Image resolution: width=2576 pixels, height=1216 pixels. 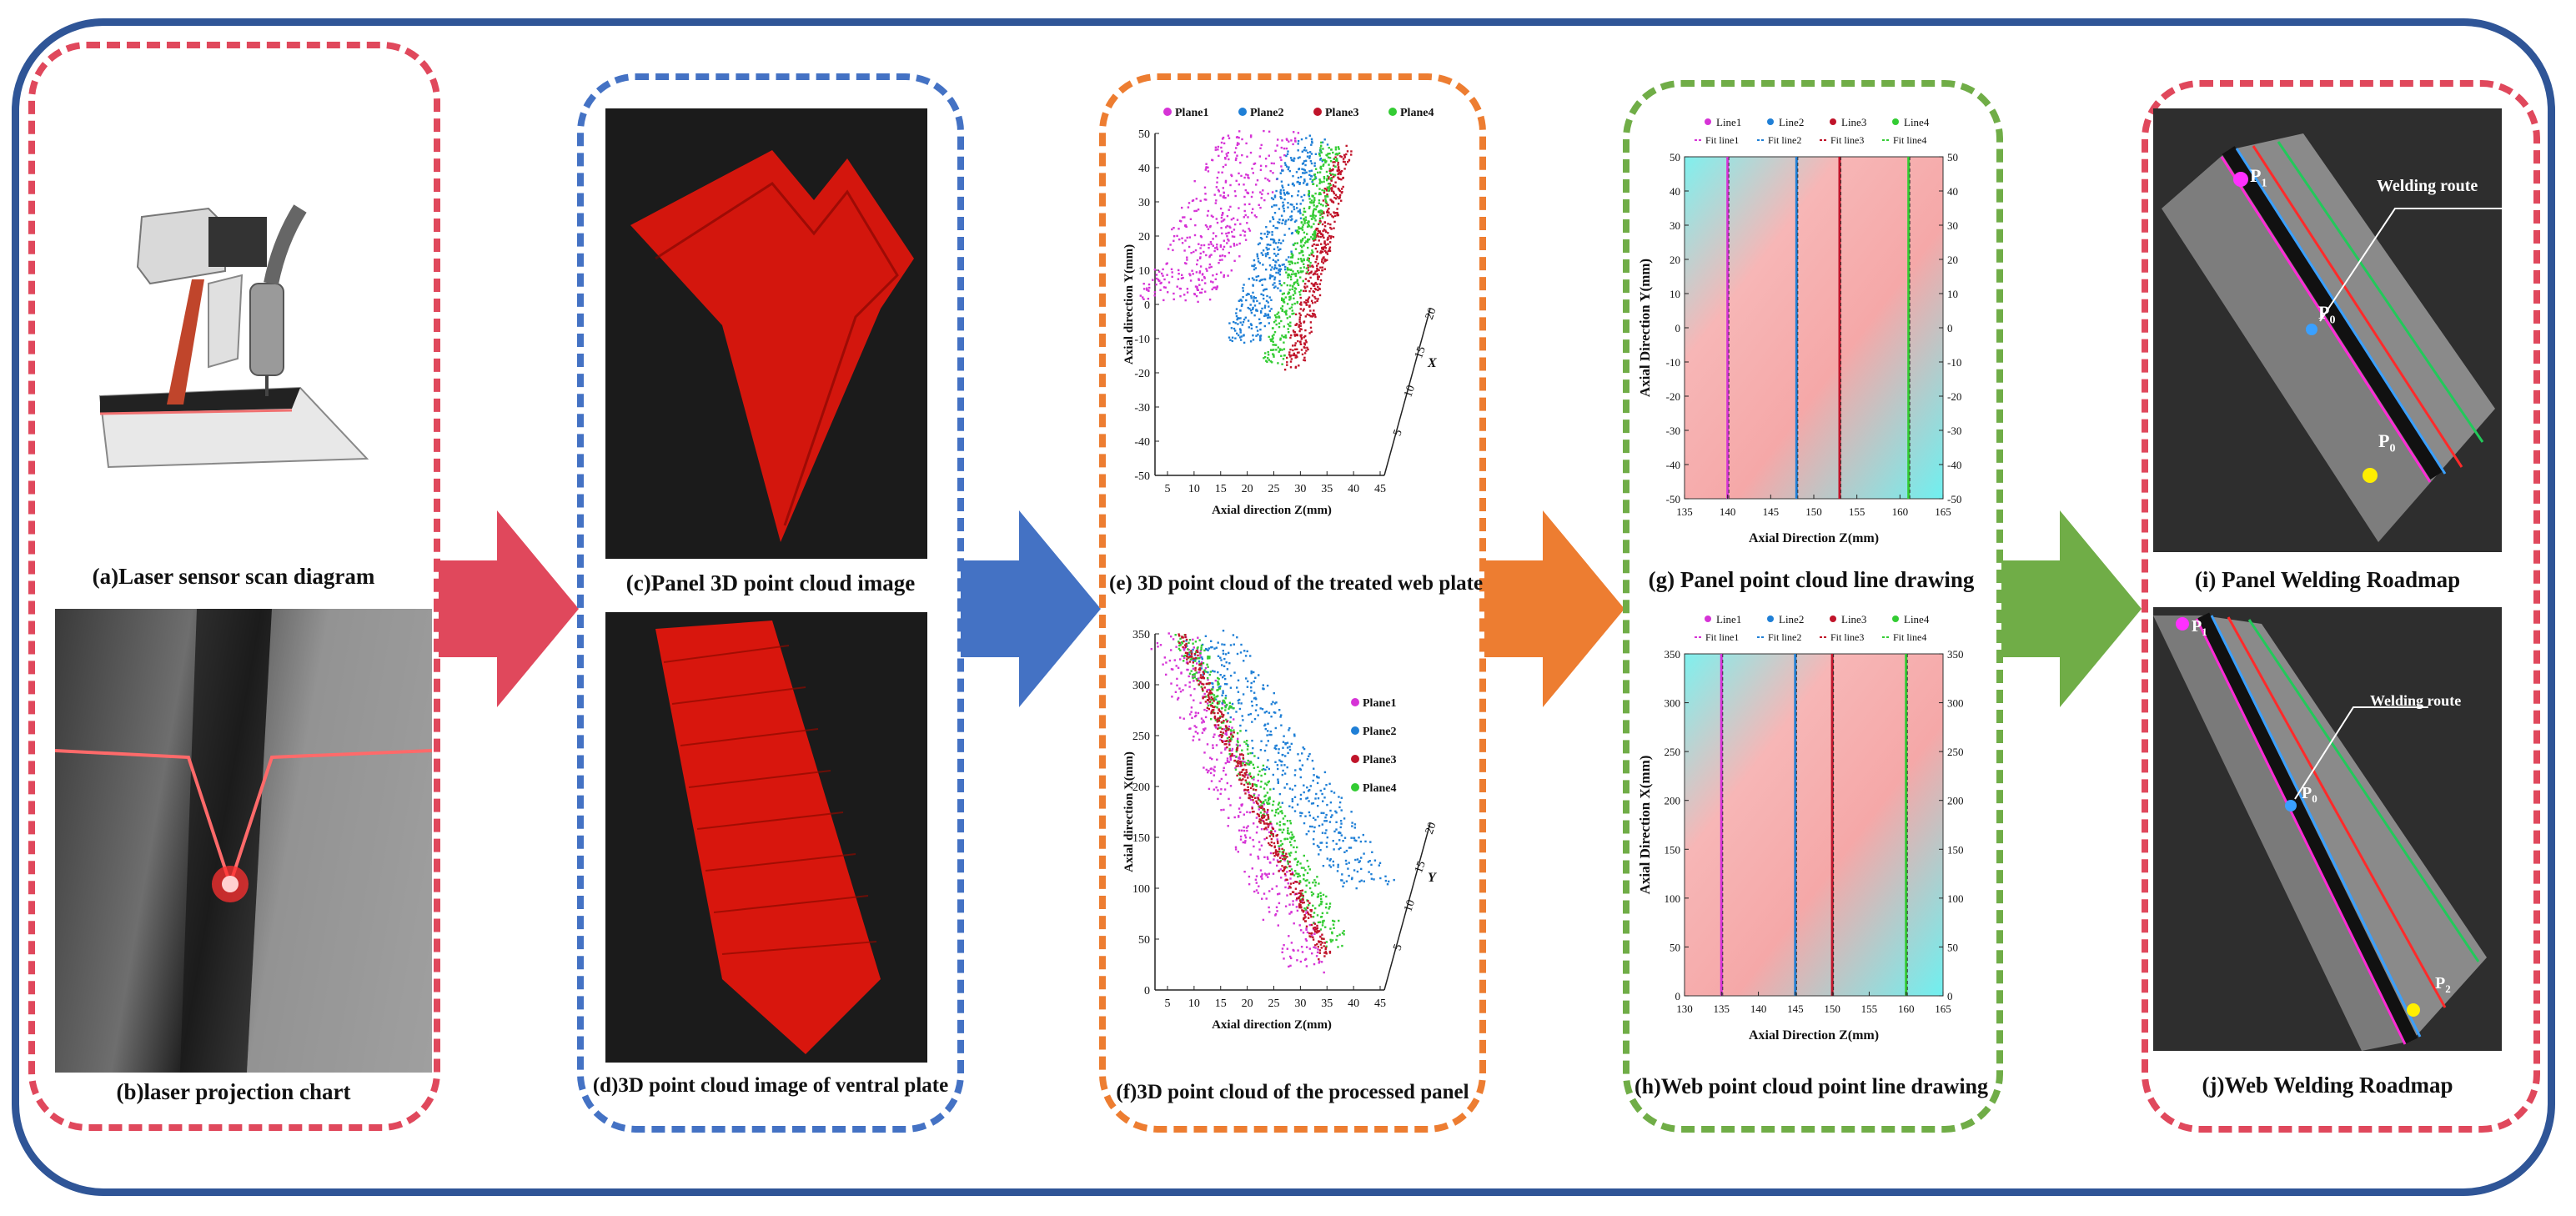 What do you see at coordinates (1954, 499) in the screenshot?
I see `y-tick-label-right: -50` at bounding box center [1954, 499].